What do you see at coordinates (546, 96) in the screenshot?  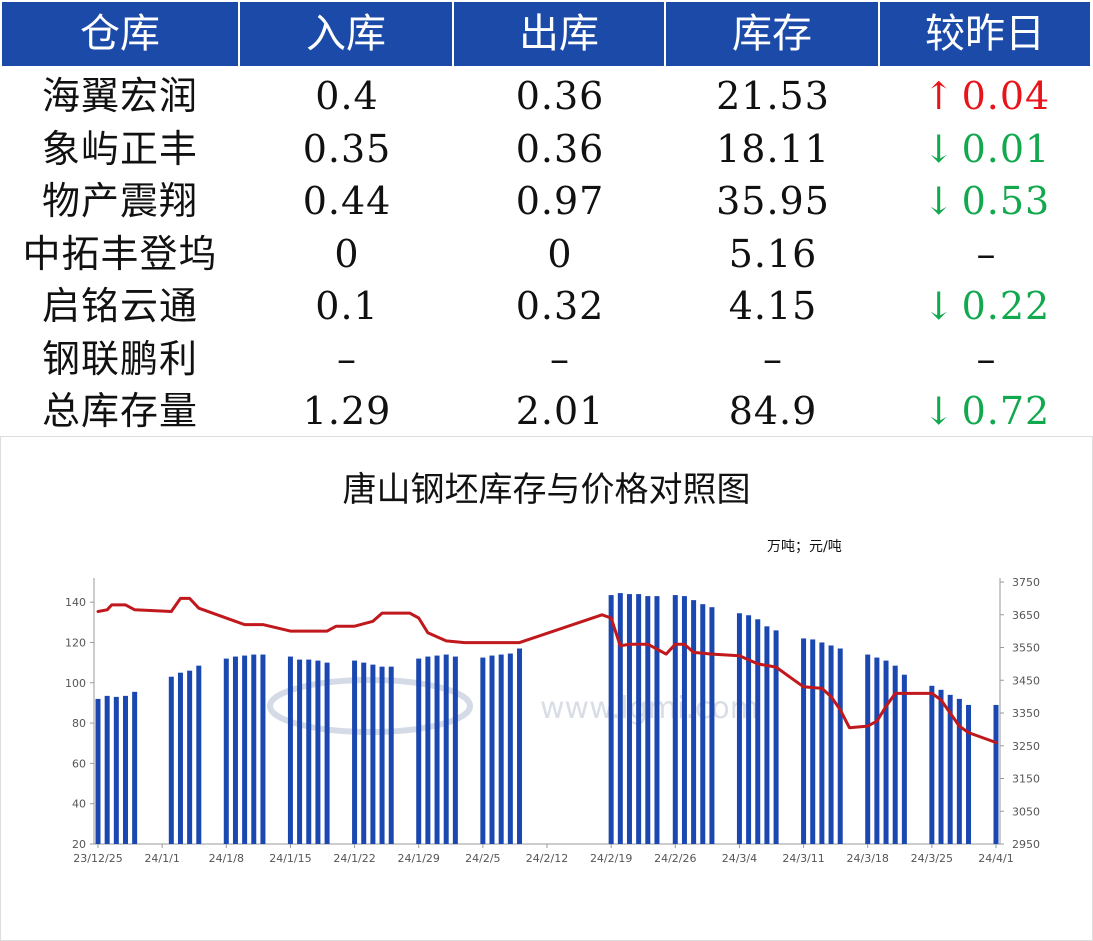 I see `table-row: 海翼宏润 0.4 0.36 21.53 ↑ 0.04` at bounding box center [546, 96].